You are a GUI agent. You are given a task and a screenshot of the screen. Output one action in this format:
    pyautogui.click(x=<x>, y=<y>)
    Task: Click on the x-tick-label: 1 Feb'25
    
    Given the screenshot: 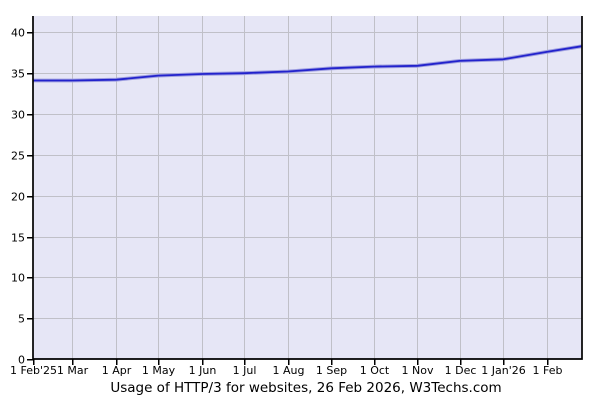 What is the action you would take?
    pyautogui.click(x=33, y=370)
    